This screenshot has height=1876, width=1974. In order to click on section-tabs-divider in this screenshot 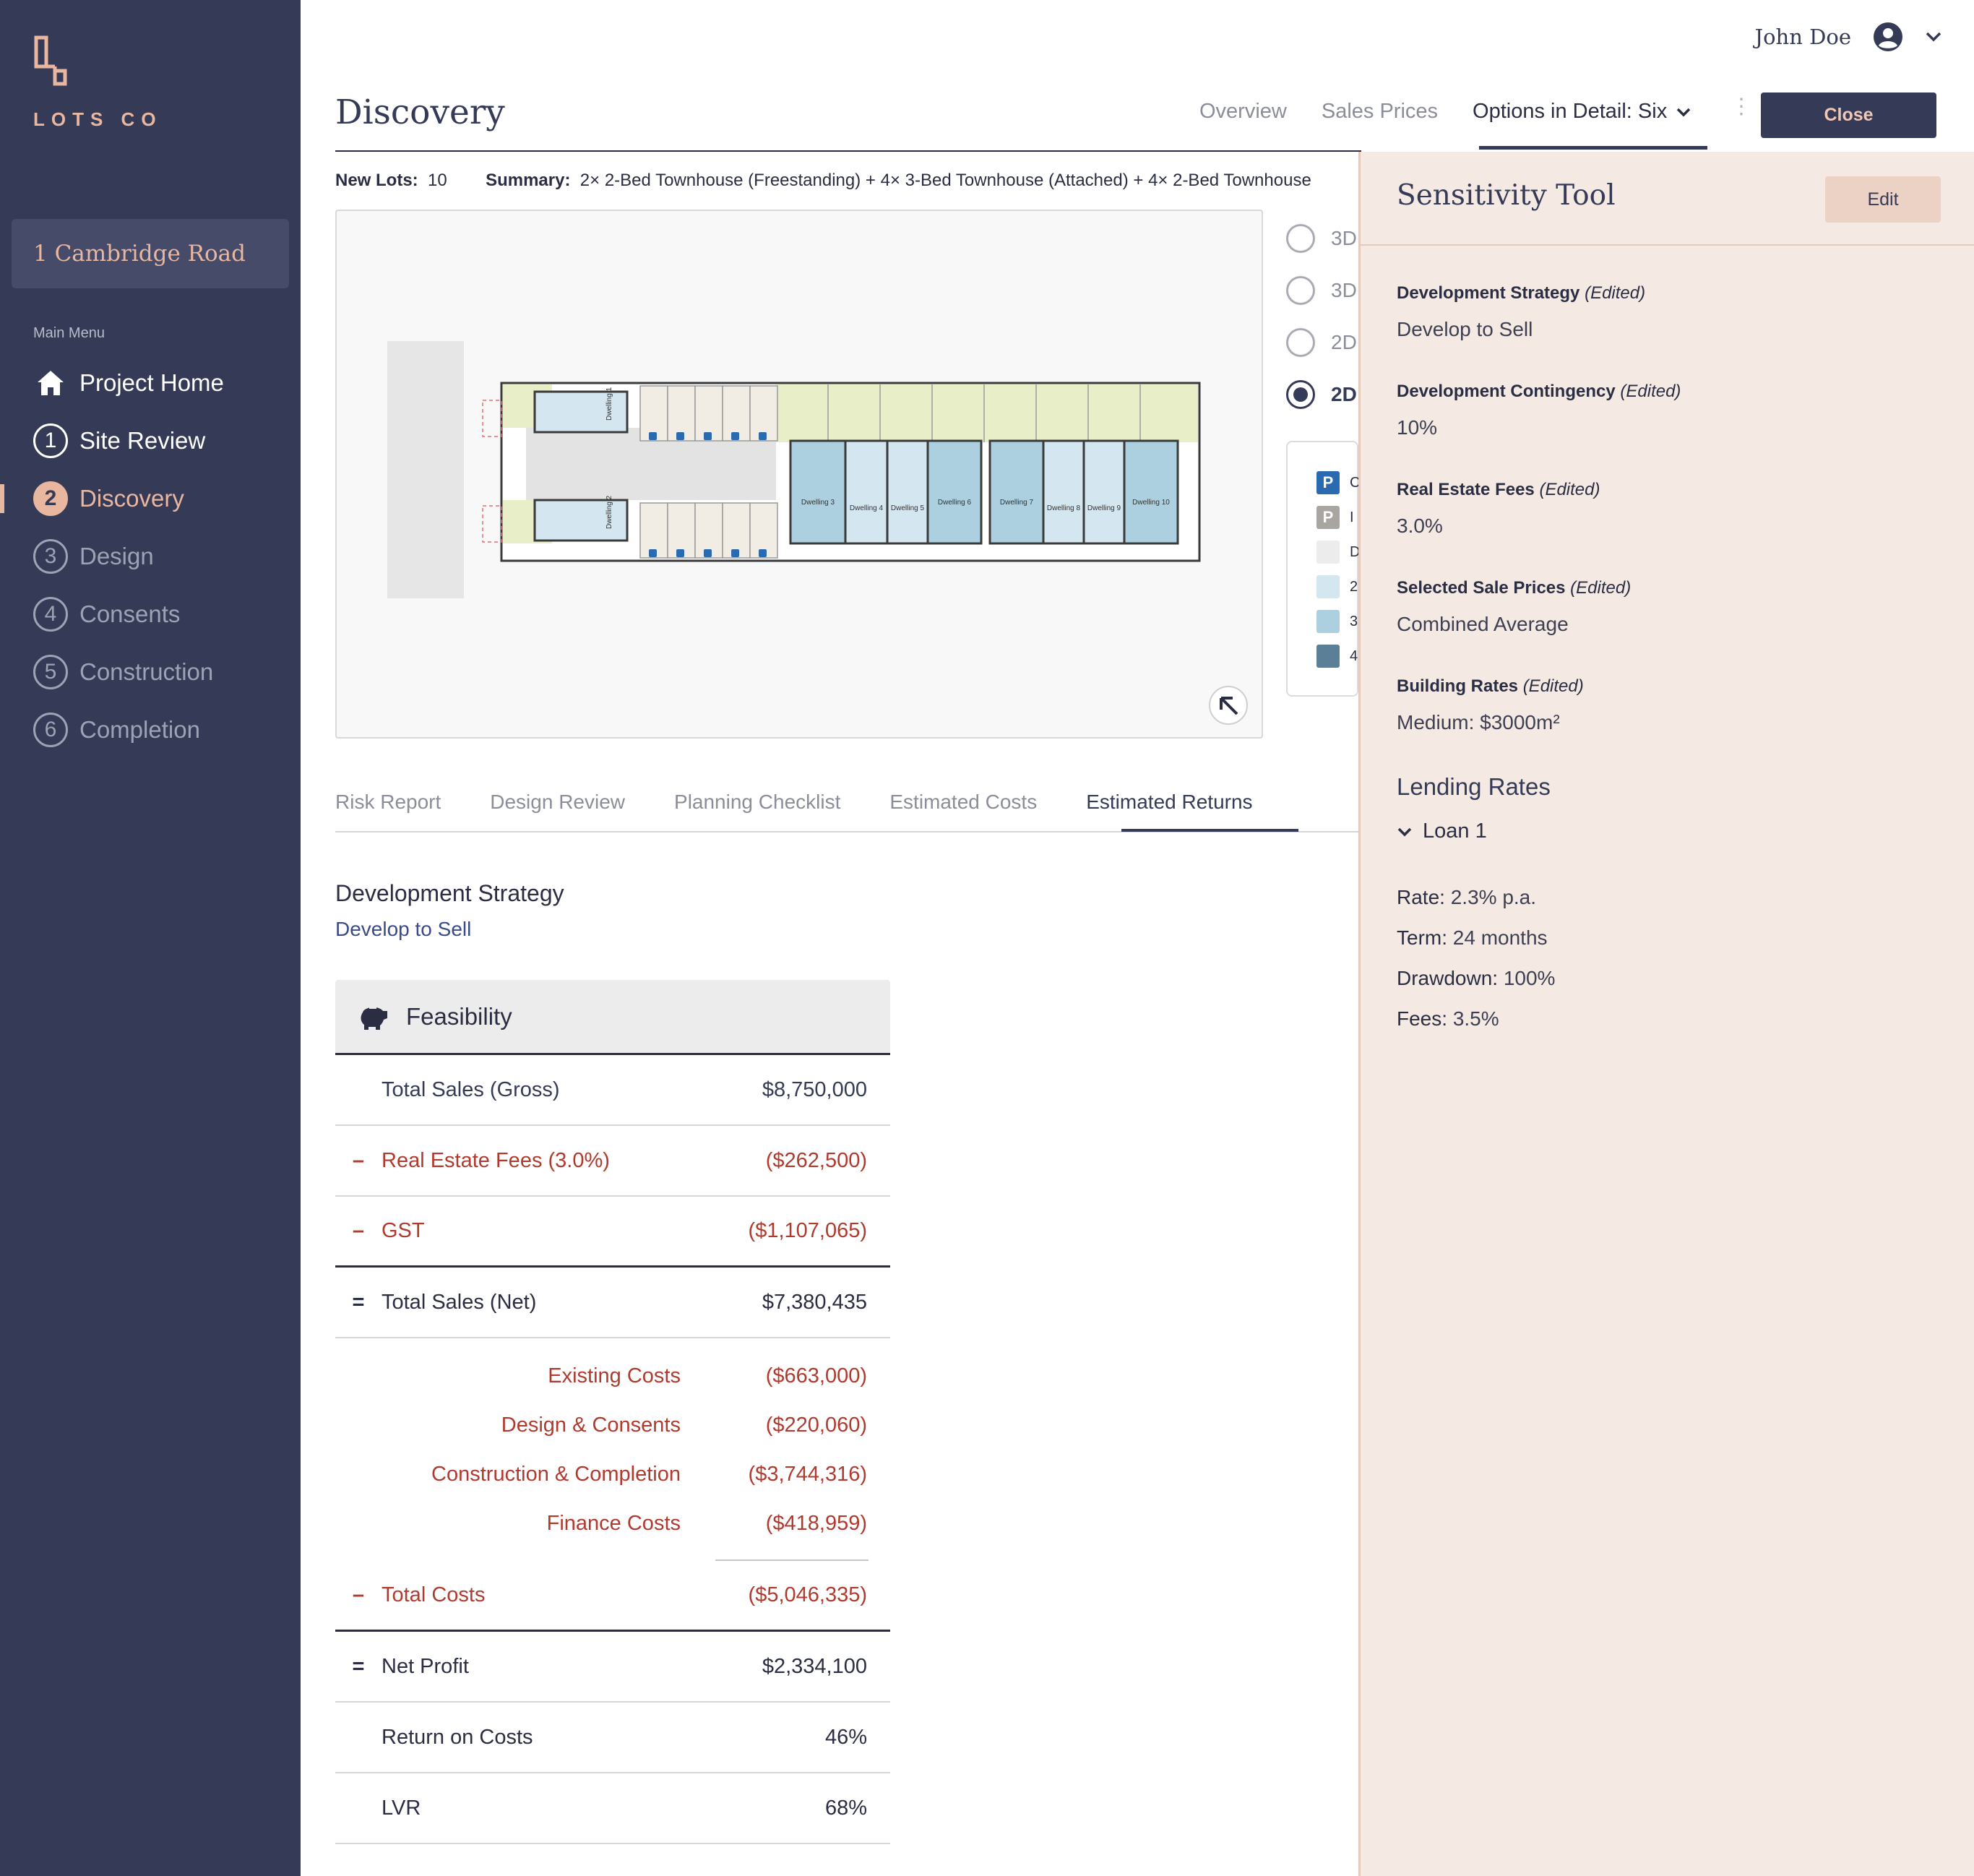, I will do `click(848, 831)`.